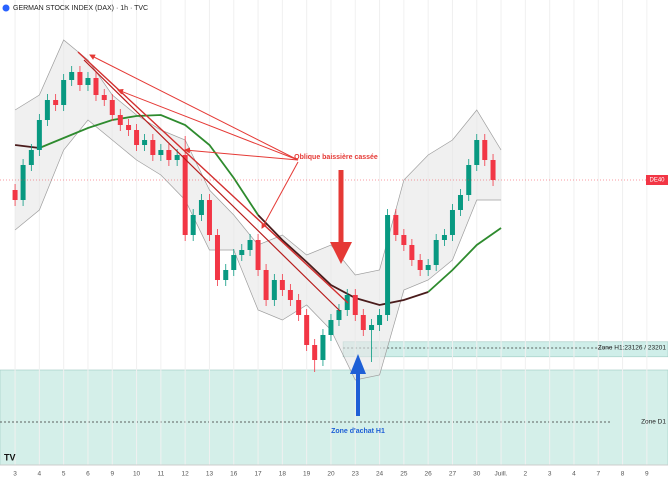 This screenshot has width=668, height=480. I want to click on annotation: Oblique baissière cassée, so click(336, 157).